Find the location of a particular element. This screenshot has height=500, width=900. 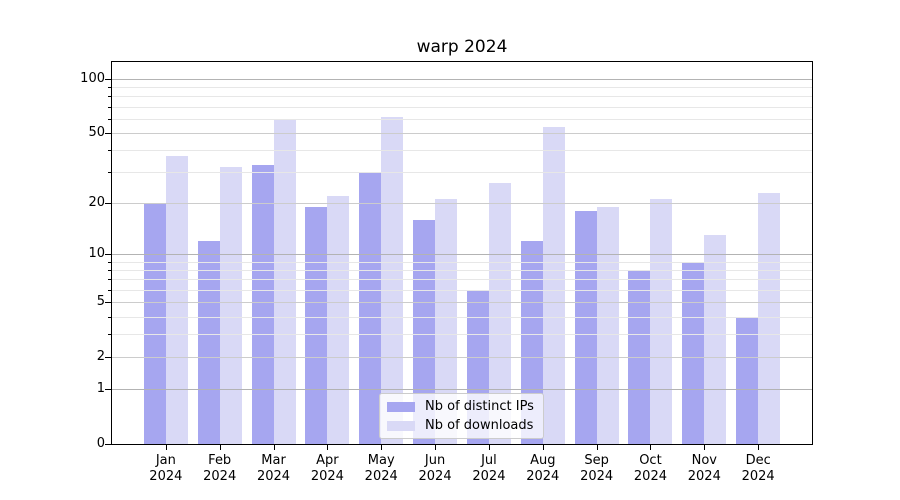

x-tick-label: Apr 2024 is located at coordinates (327, 468).